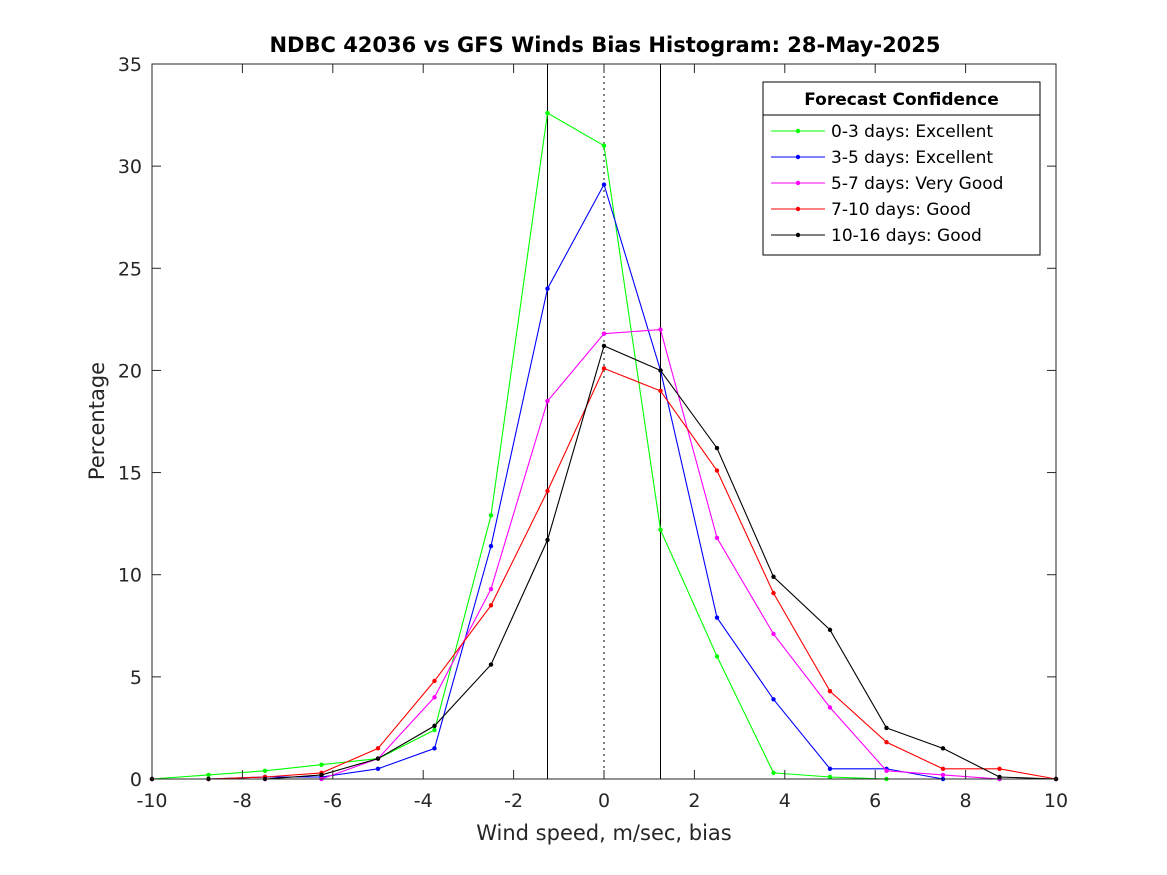 The width and height of the screenshot is (1167, 875). I want to click on y-tick-label: 20, so click(130, 371).